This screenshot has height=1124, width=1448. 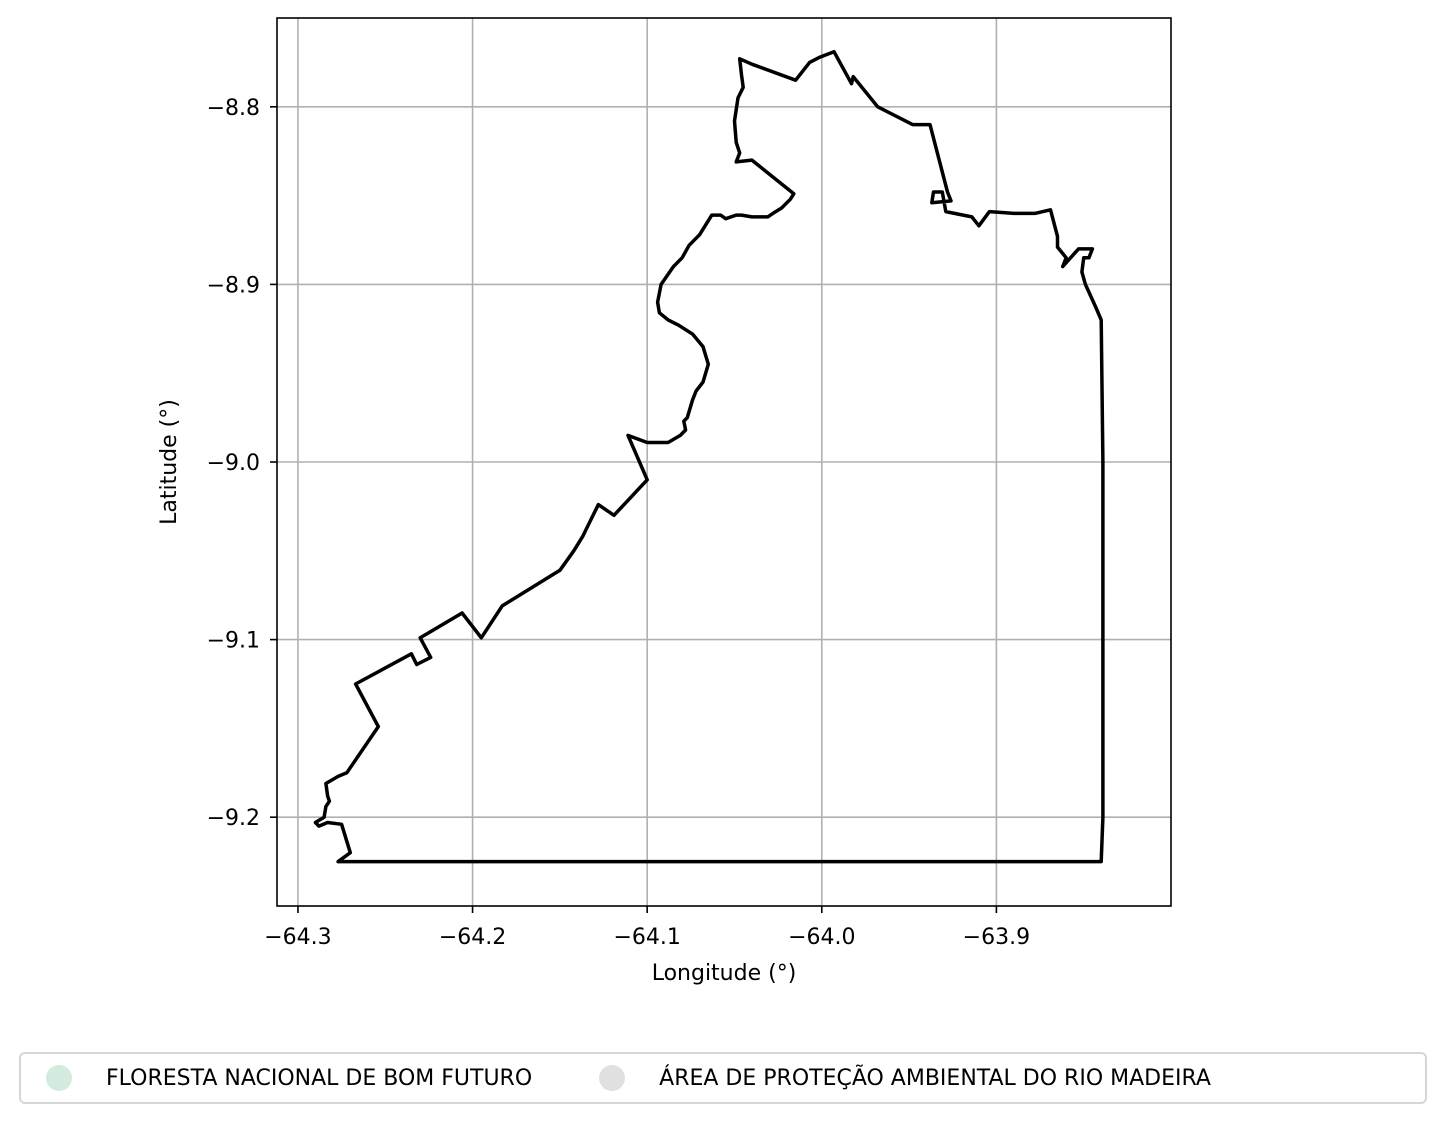 I want to click on x-tick-label: −64.0, so click(x=821, y=937).